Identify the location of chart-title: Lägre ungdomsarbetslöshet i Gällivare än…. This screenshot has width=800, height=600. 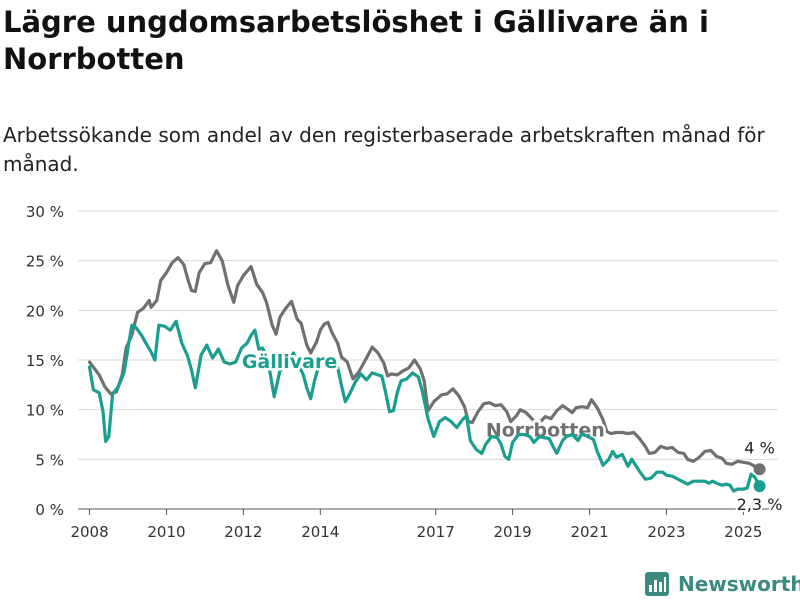
(356, 40).